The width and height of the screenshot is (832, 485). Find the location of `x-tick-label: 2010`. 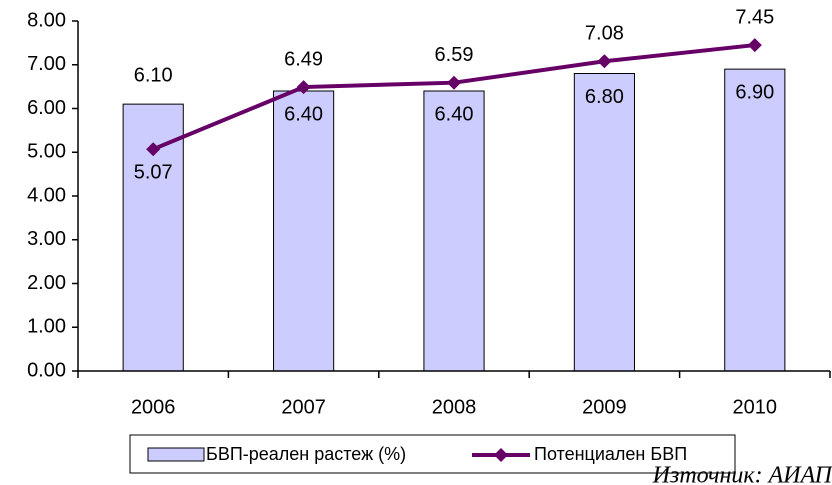

x-tick-label: 2010 is located at coordinates (755, 407).